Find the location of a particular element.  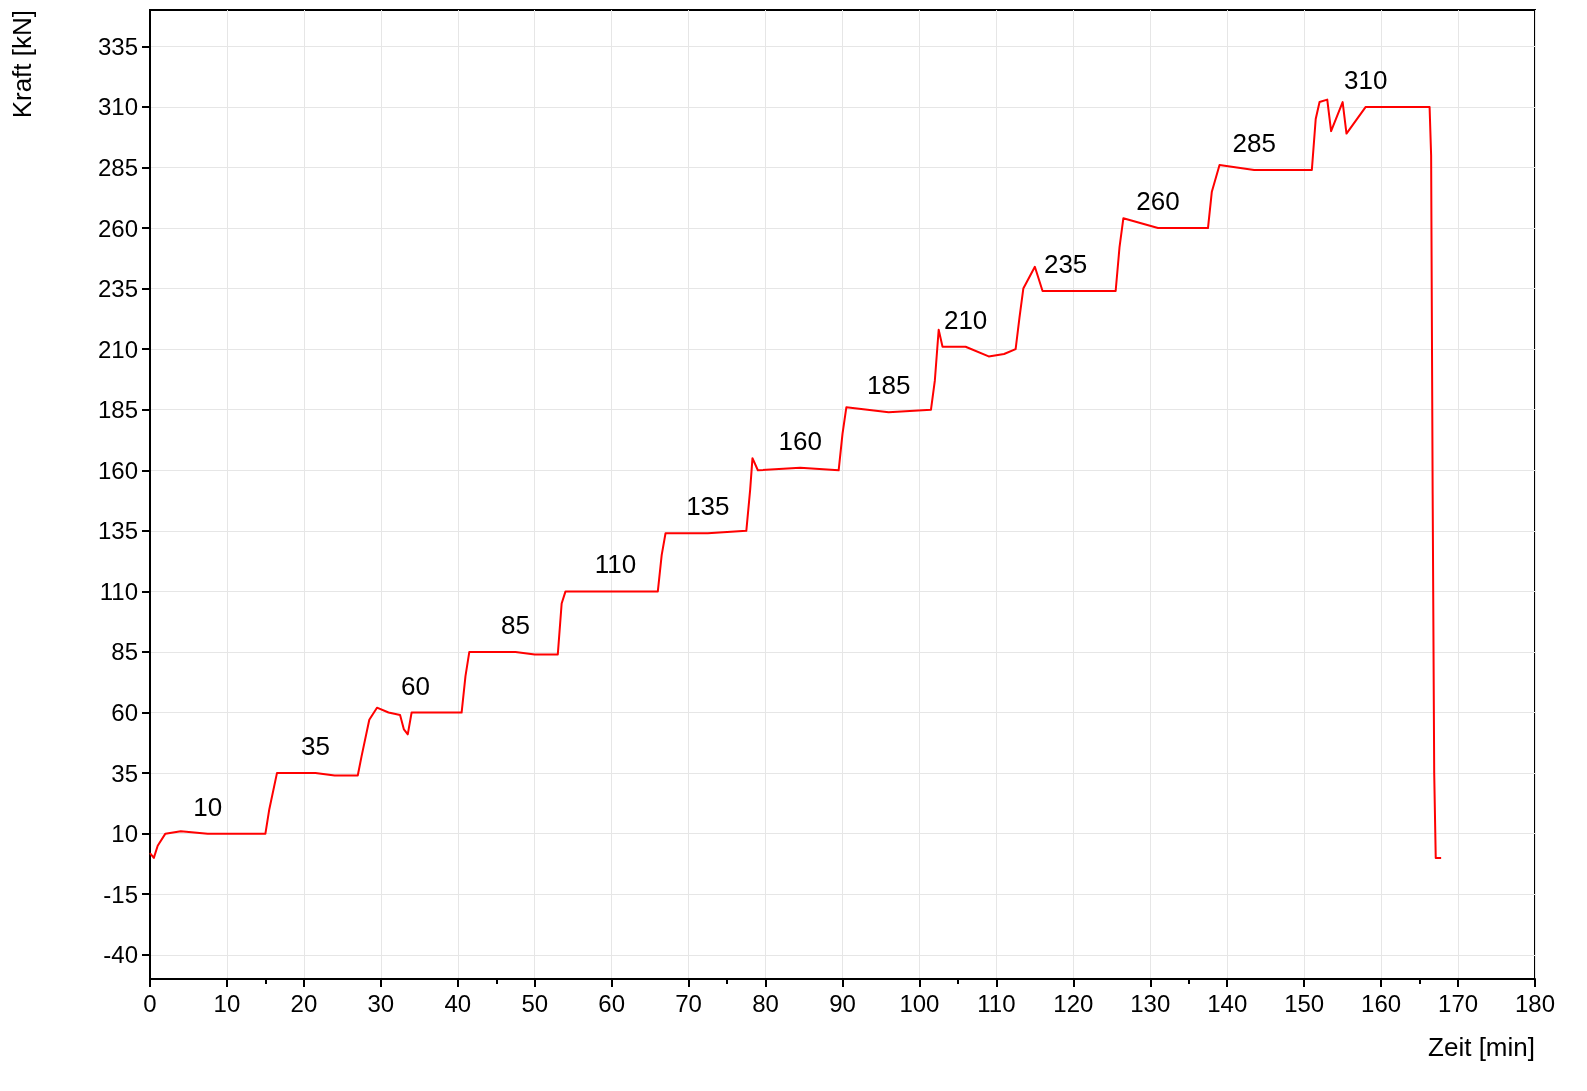

y-tick-label: 10 is located at coordinates (124, 834).